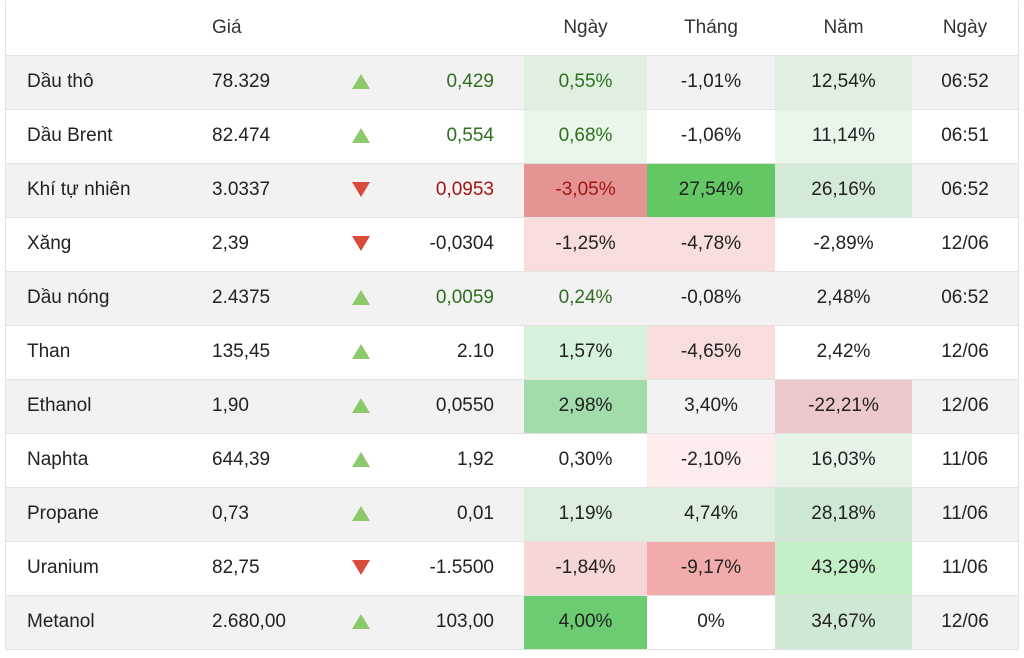 This screenshot has width=1024, height=658. Describe the element at coordinates (585, 514) in the screenshot. I see `day-change-percent: 1,19%` at that location.